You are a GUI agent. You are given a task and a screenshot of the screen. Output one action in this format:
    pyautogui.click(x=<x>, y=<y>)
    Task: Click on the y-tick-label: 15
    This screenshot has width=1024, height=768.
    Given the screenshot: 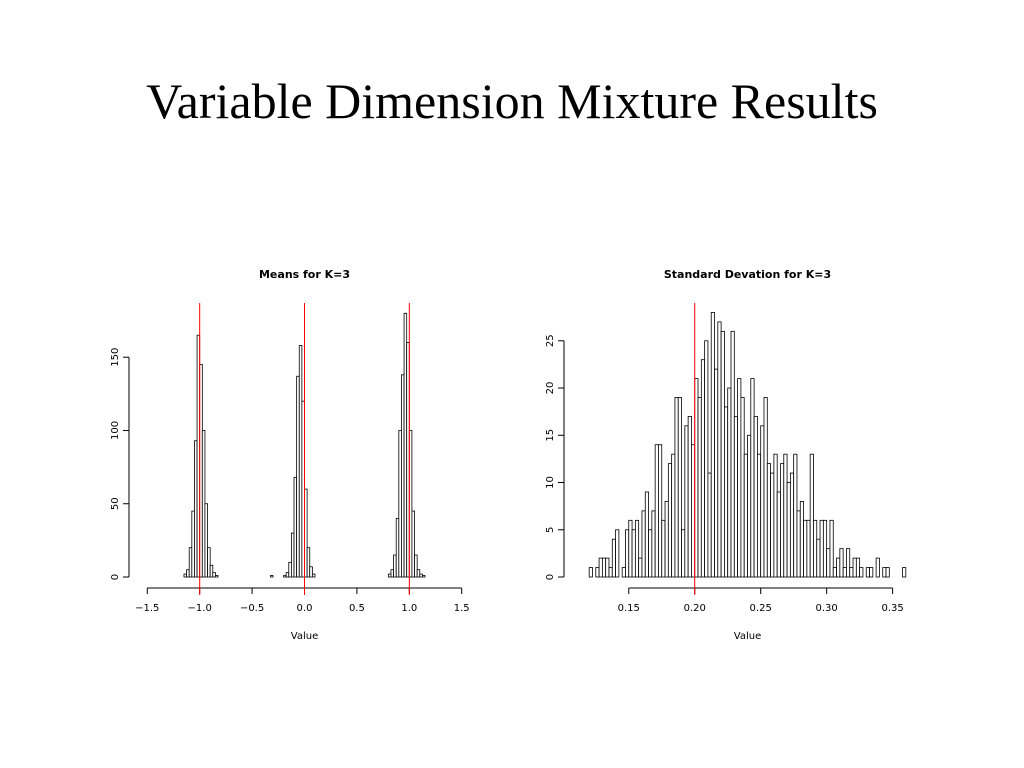 What is the action you would take?
    pyautogui.click(x=550, y=435)
    